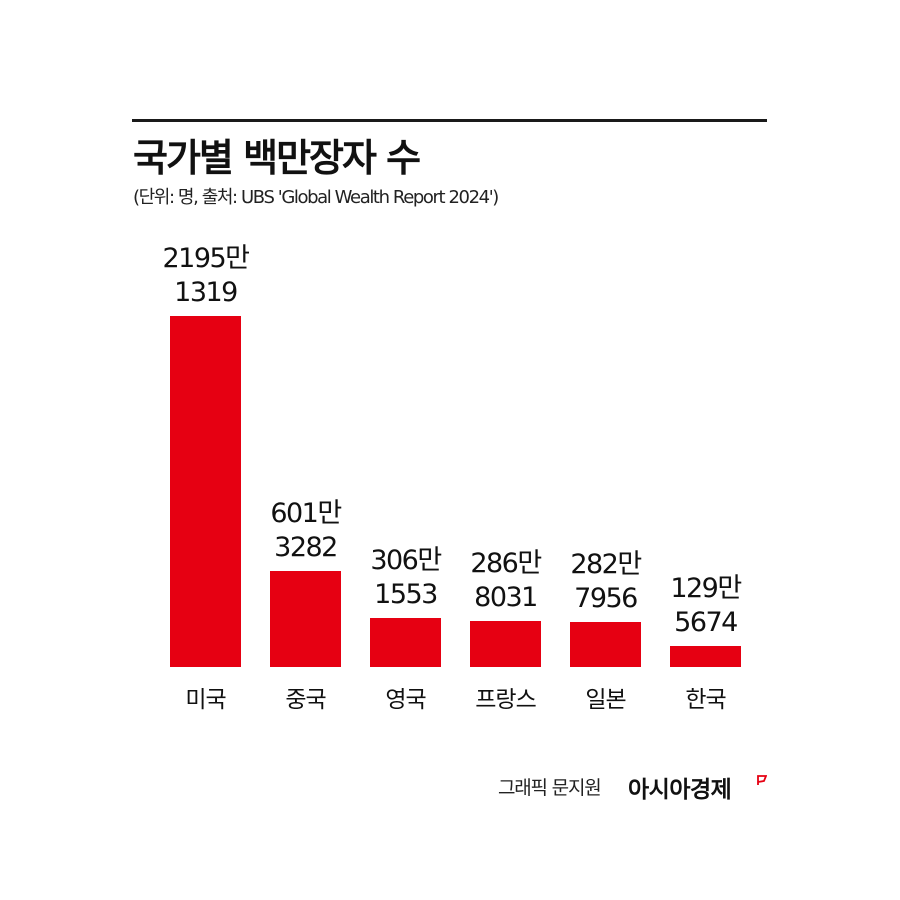 This screenshot has width=900, height=900. Describe the element at coordinates (305, 700) in the screenshot. I see `category-label: 중국` at that location.